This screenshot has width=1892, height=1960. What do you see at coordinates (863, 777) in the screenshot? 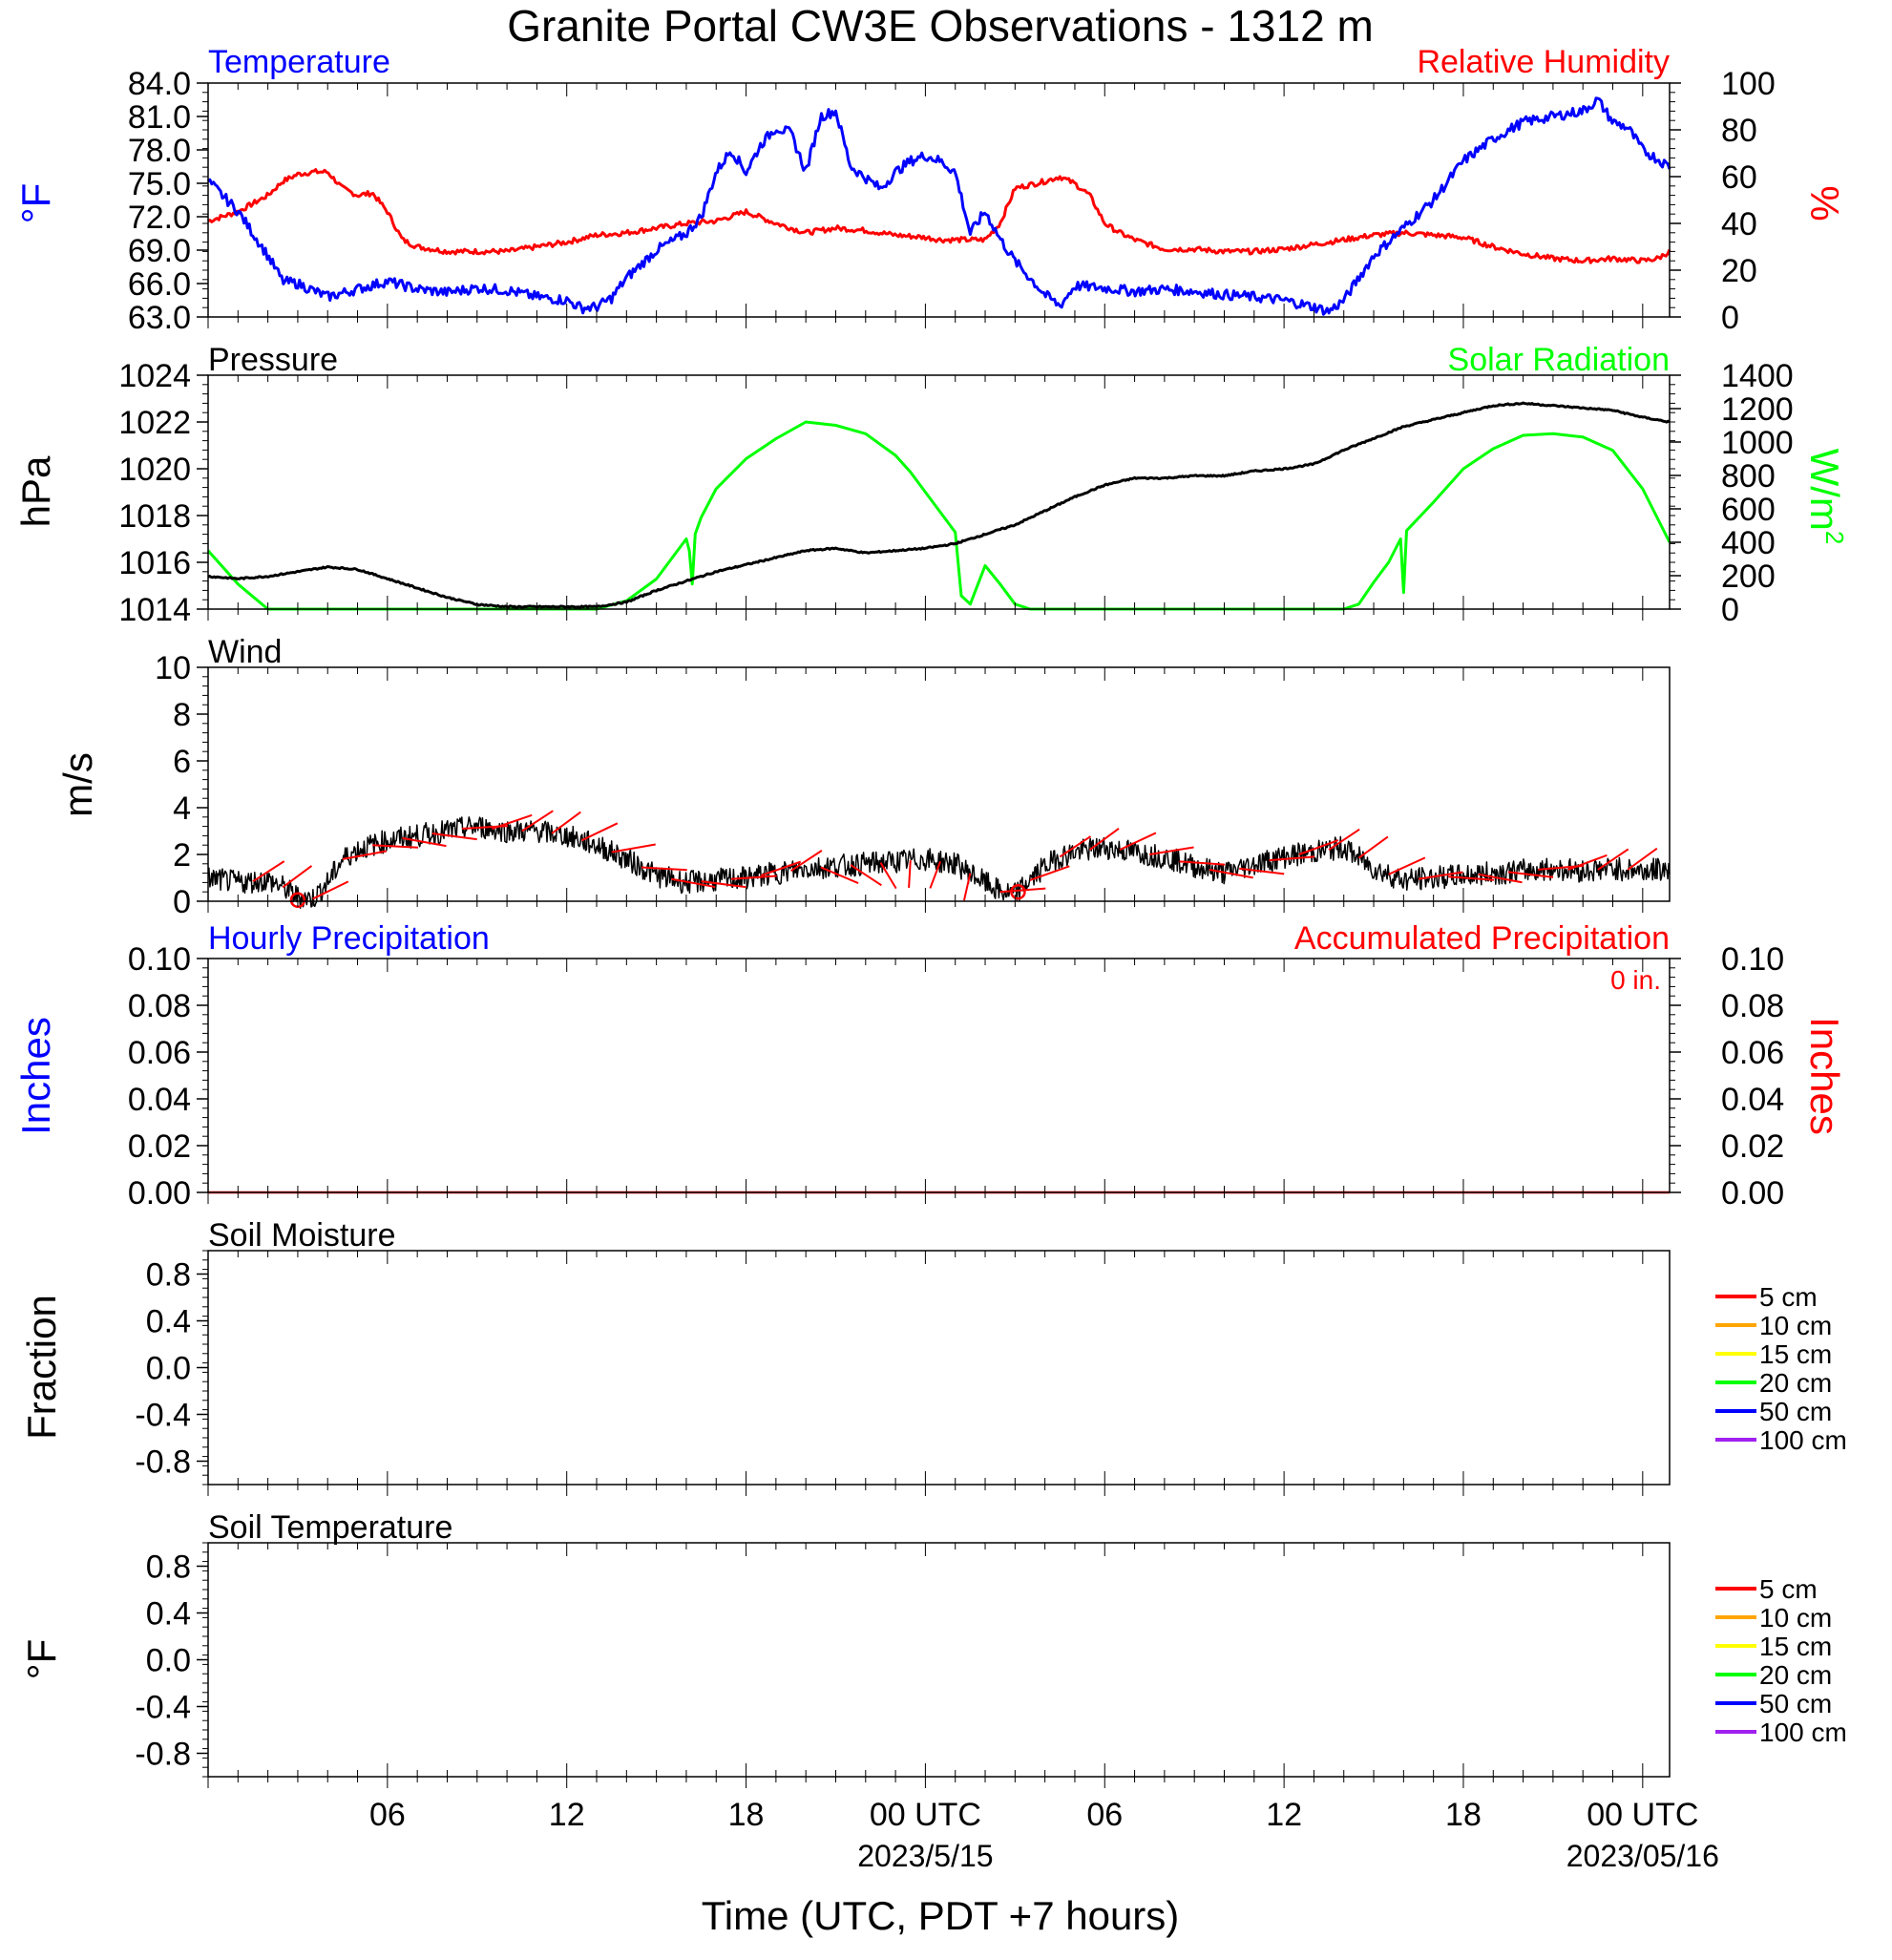
I see `wind-panel: Wind m/s 10 8 6 4 2 0` at bounding box center [863, 777].